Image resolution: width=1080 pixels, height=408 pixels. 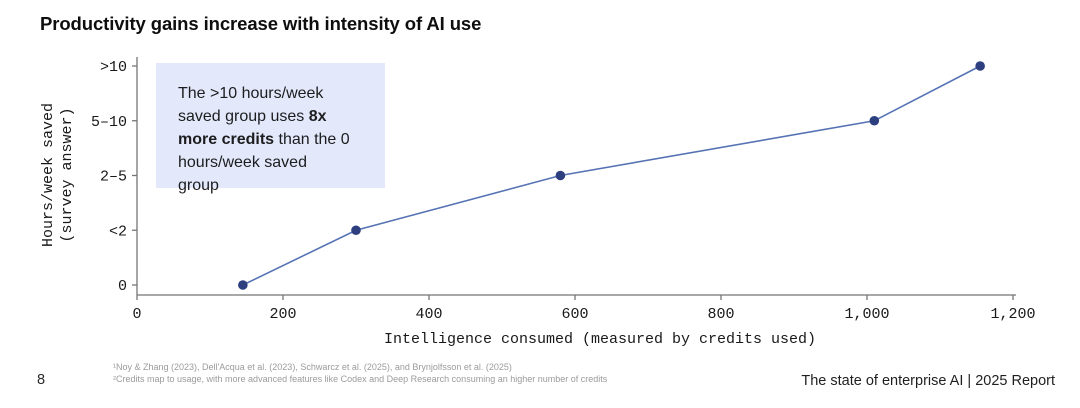 What do you see at coordinates (866, 314) in the screenshot?
I see `x-tick-label: 1,000` at bounding box center [866, 314].